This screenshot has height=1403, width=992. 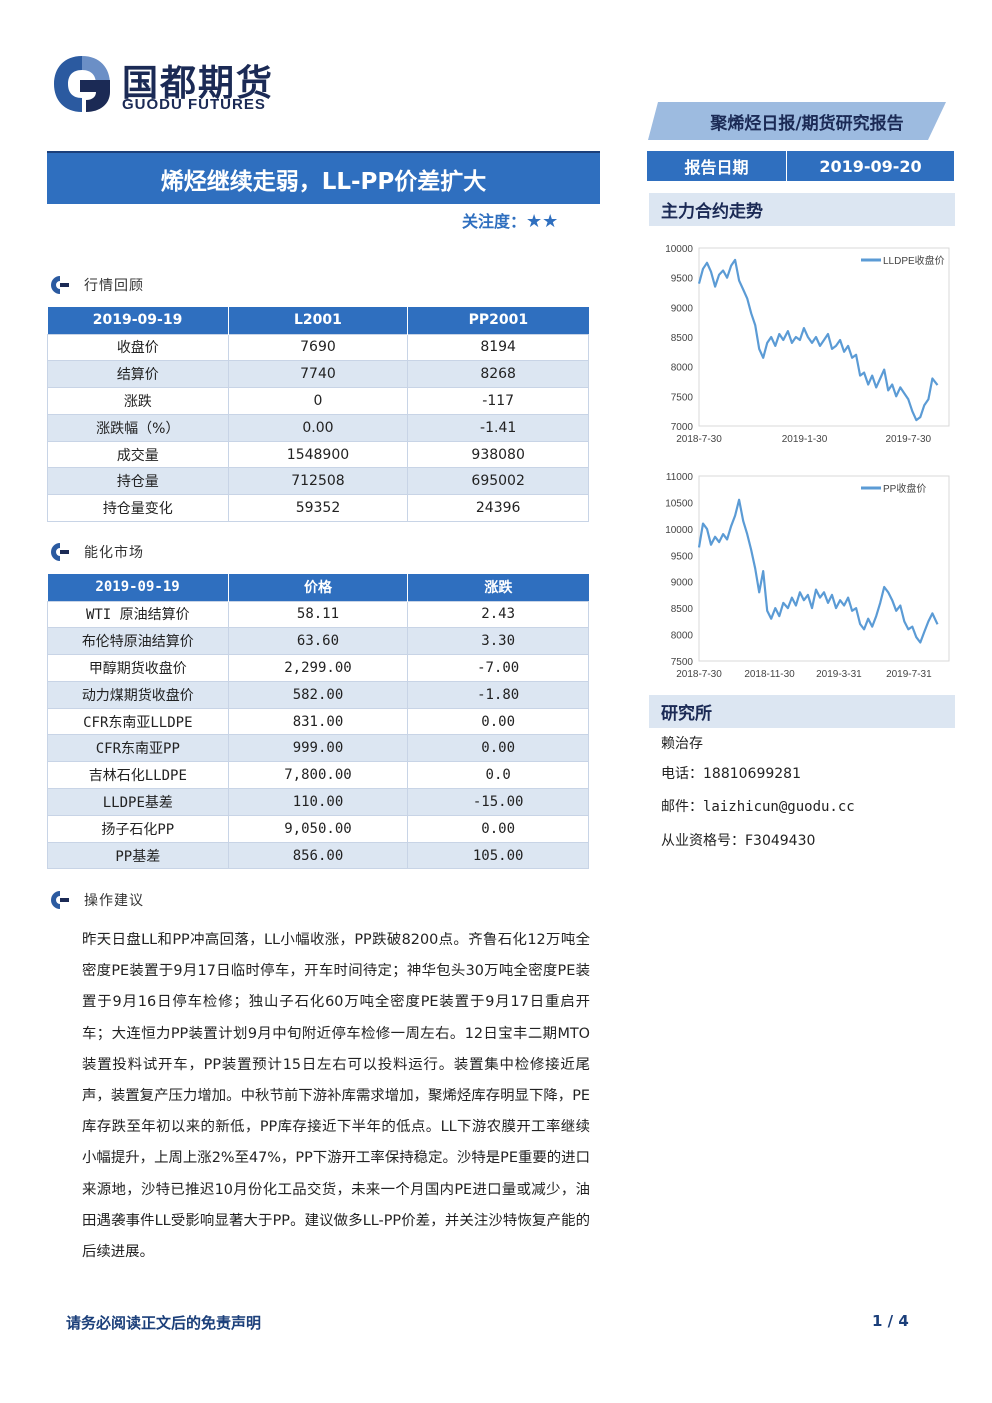 What do you see at coordinates (802, 209) in the screenshot?
I see `main-trend-heading: 主力合约走势` at bounding box center [802, 209].